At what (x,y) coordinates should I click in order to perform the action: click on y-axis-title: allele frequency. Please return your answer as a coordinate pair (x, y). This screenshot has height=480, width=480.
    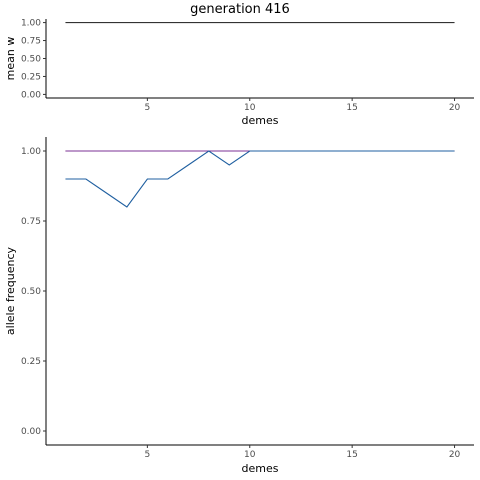
    Looking at the image, I should click on (10, 290).